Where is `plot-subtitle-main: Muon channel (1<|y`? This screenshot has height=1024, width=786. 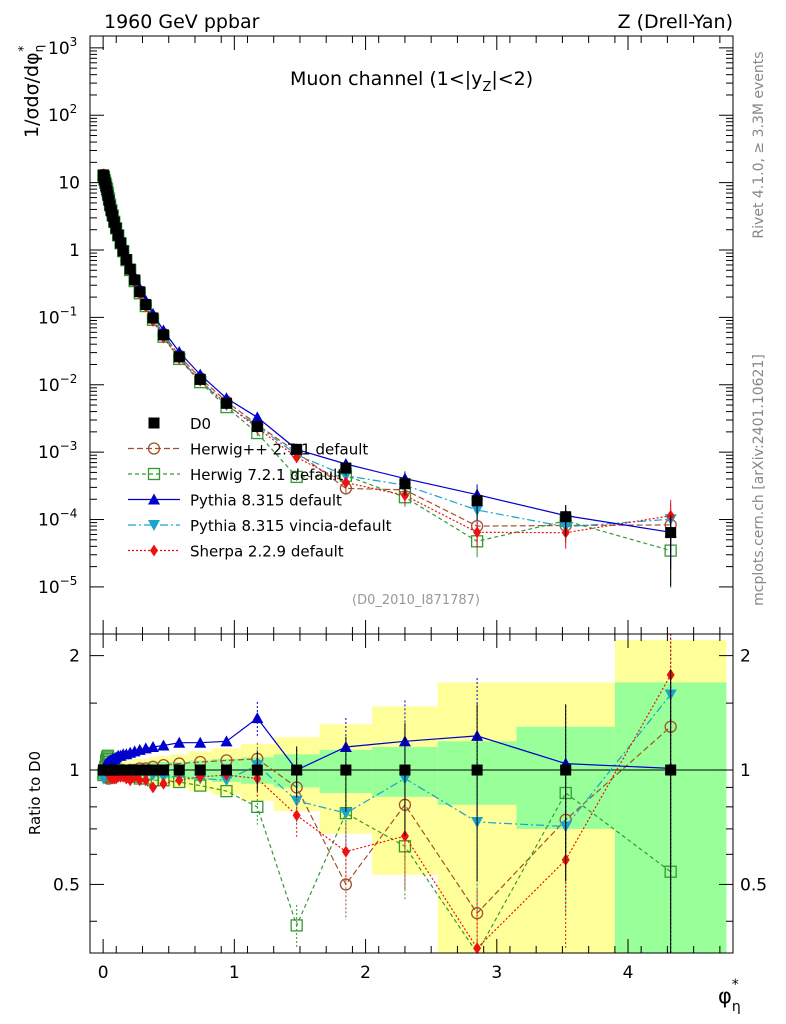
plot-subtitle-main: Muon channel (1<|y is located at coordinates (386, 79).